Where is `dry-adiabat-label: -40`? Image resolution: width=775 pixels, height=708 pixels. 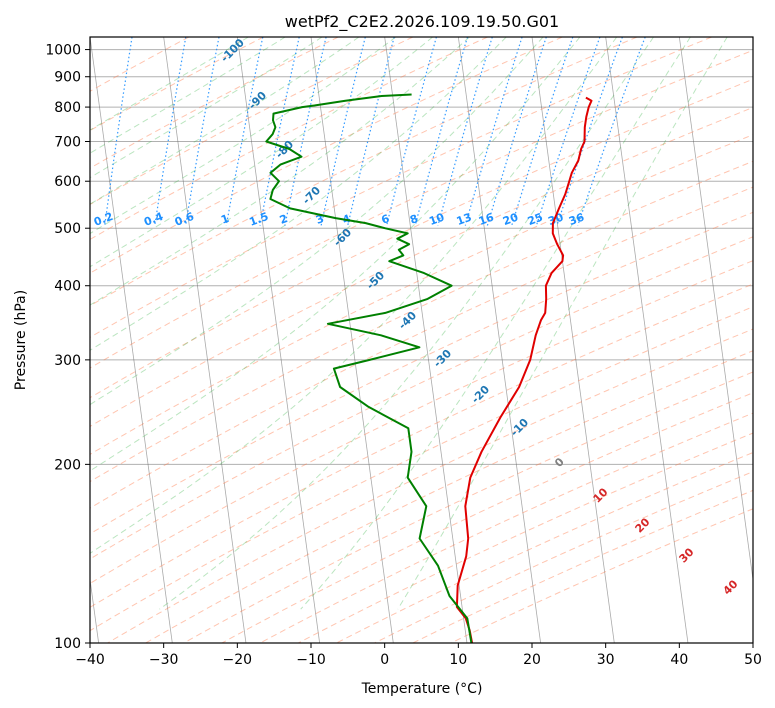 dry-adiabat-label: -40 is located at coordinates (407, 320).